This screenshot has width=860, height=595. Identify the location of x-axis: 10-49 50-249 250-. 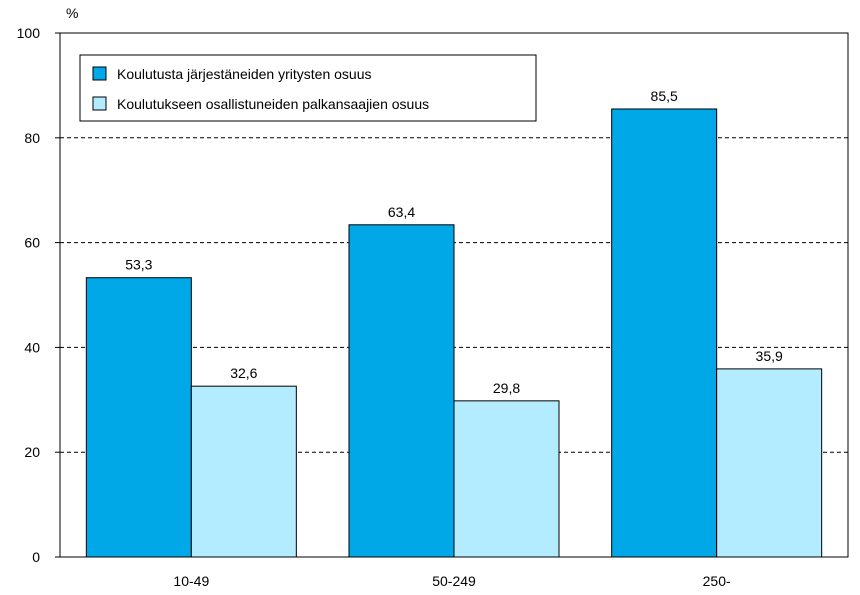
(452, 581).